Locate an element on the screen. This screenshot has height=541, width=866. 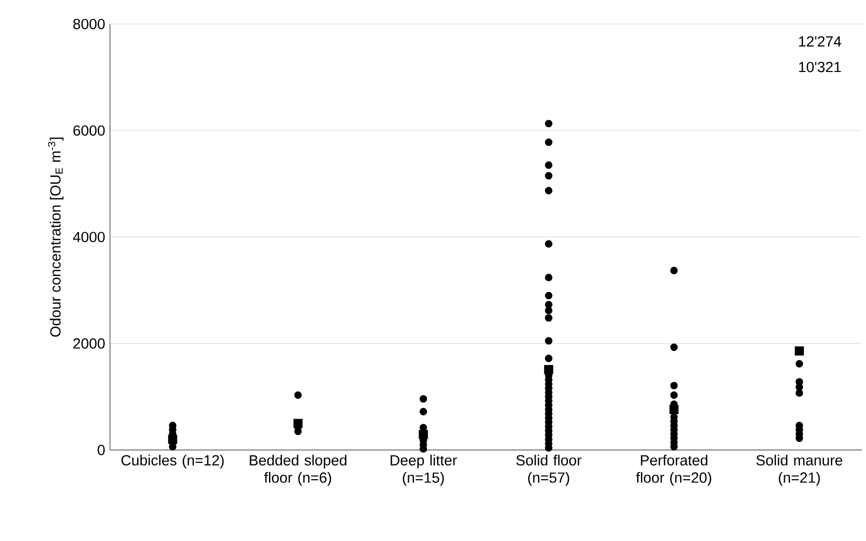
y-tick-label: 6000 is located at coordinates (89, 130).